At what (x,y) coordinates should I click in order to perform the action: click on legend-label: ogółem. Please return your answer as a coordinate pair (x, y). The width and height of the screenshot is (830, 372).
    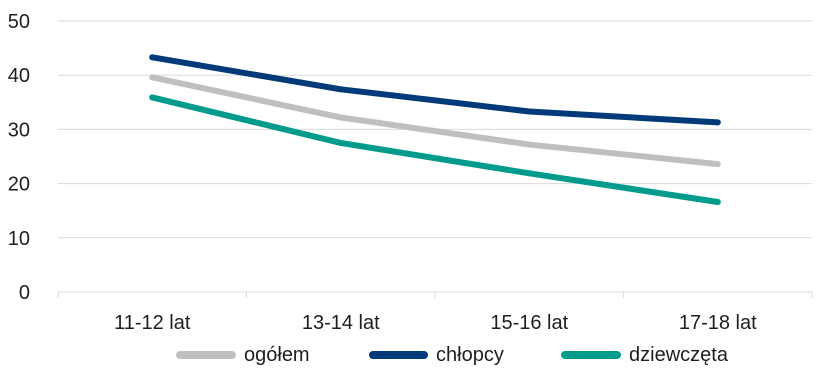
    Looking at the image, I should click on (277, 355).